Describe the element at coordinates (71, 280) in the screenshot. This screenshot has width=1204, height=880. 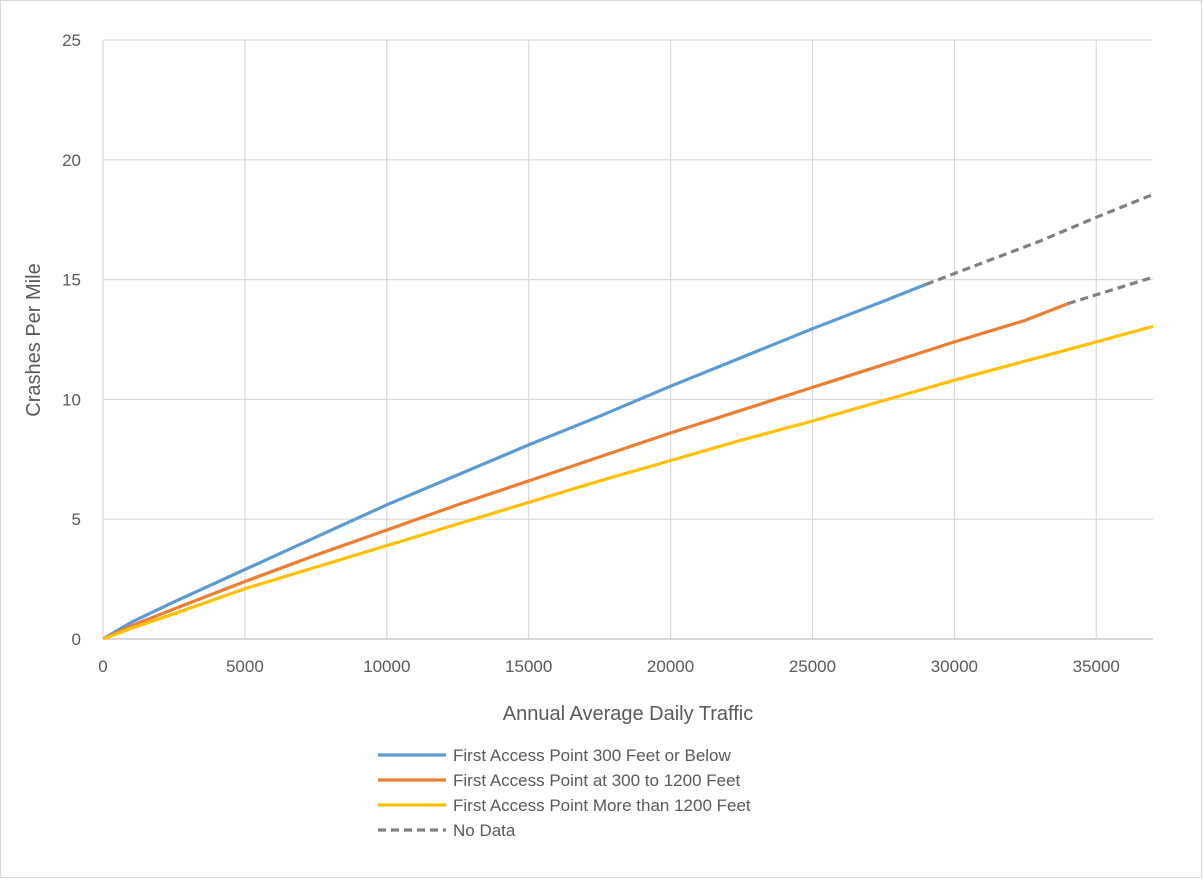
I see `y-tick-label: 15` at that location.